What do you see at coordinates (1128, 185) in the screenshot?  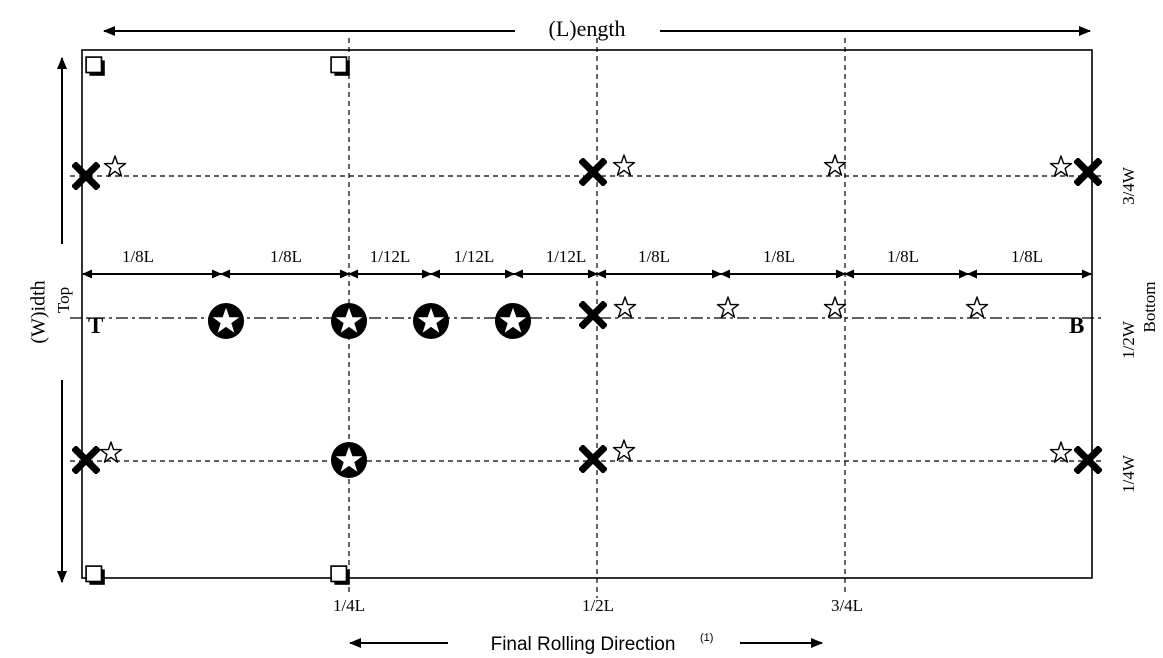 I see `three-quarter-width-label: 3/4W` at bounding box center [1128, 185].